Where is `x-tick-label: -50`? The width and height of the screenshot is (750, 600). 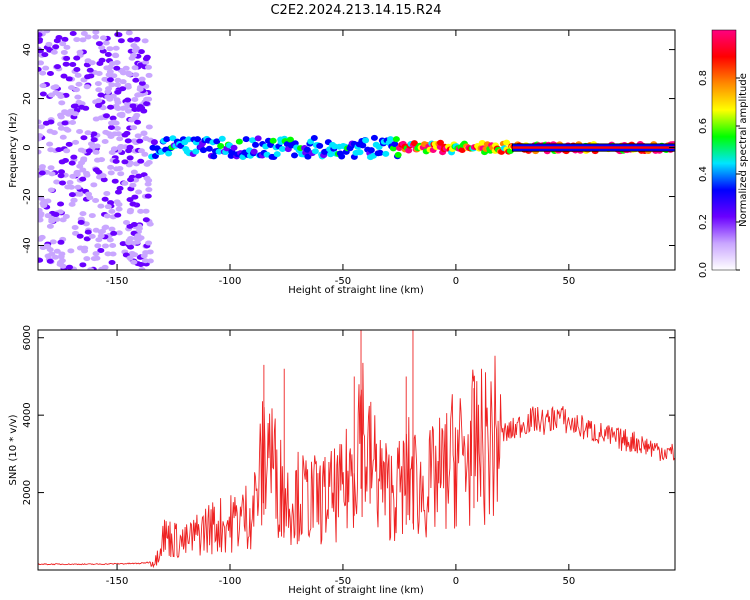 x-tick-label: -50 is located at coordinates (343, 281).